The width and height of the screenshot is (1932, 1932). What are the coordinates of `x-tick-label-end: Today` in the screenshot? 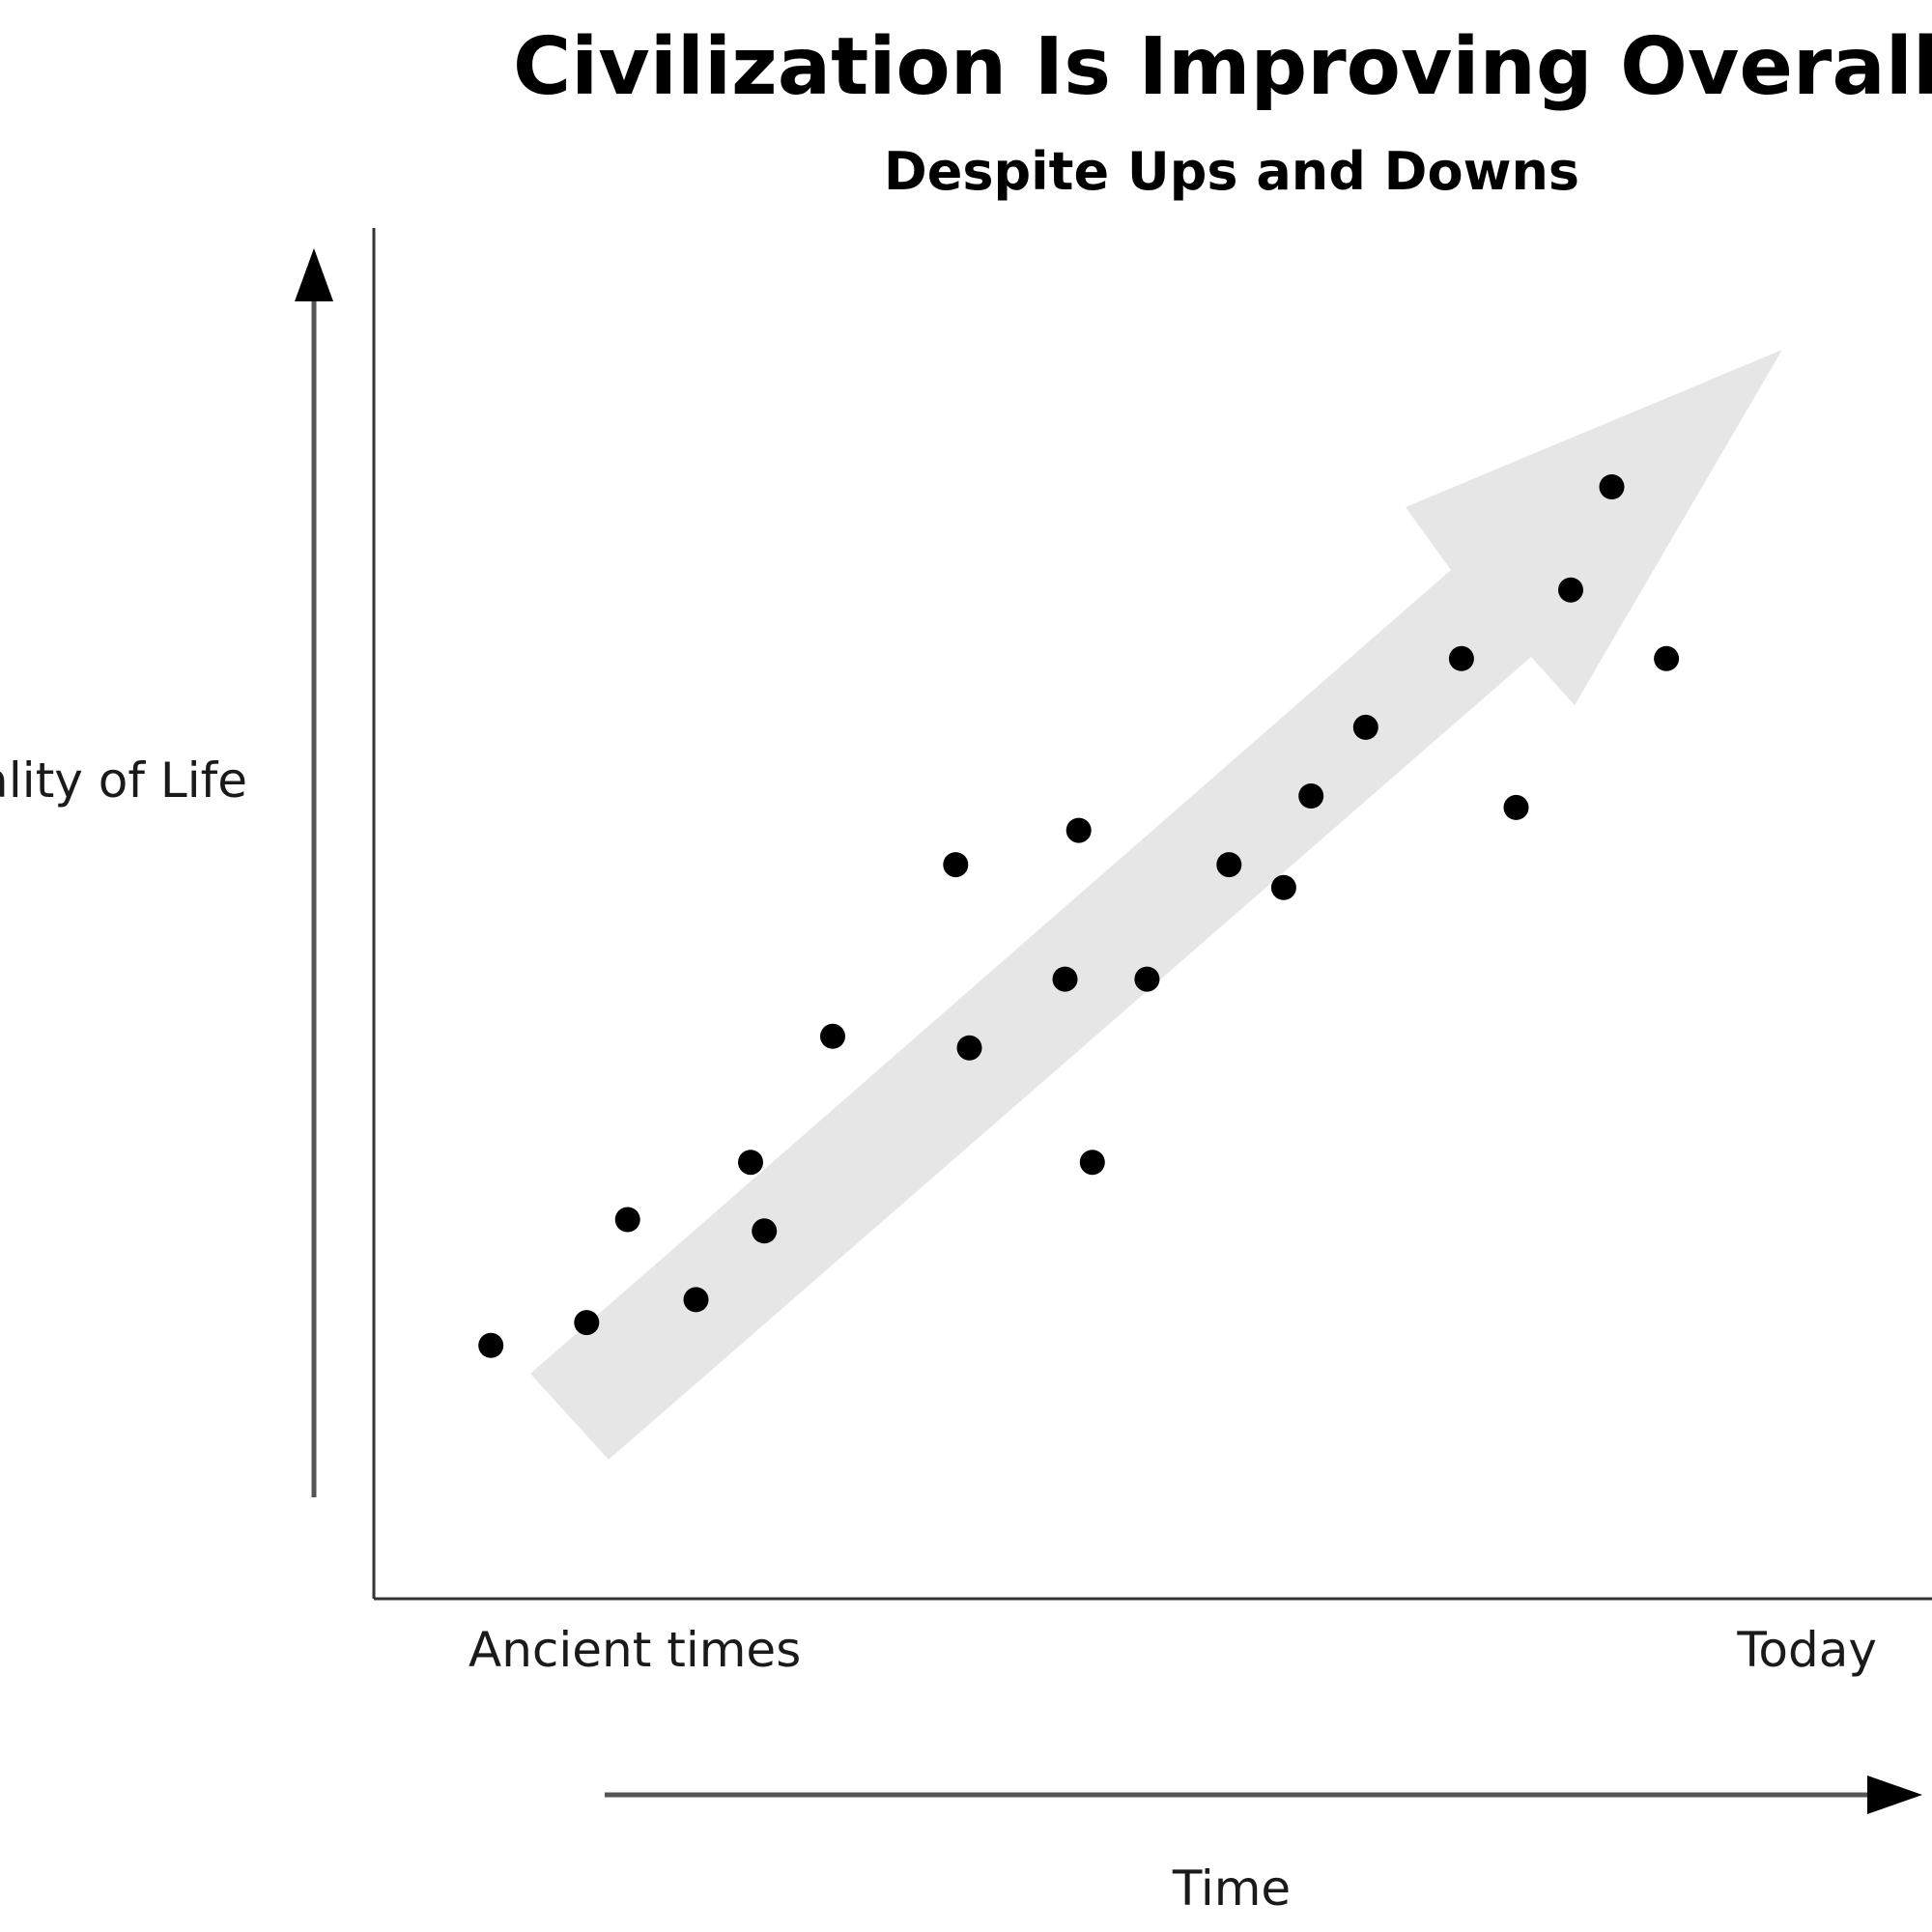 It's located at (1806, 1650).